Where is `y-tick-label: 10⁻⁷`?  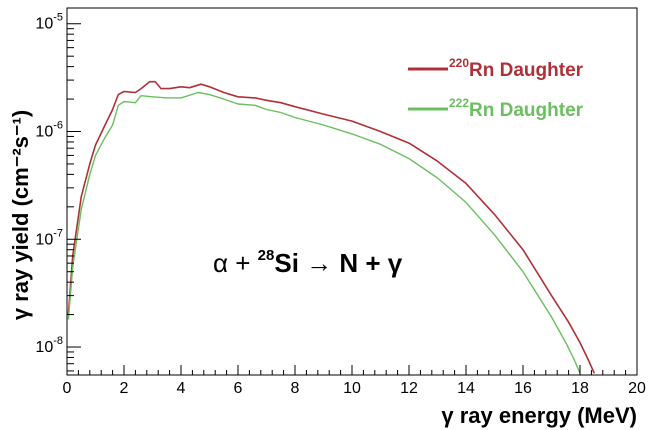
y-tick-label: 10⁻⁷ is located at coordinates (49, 237).